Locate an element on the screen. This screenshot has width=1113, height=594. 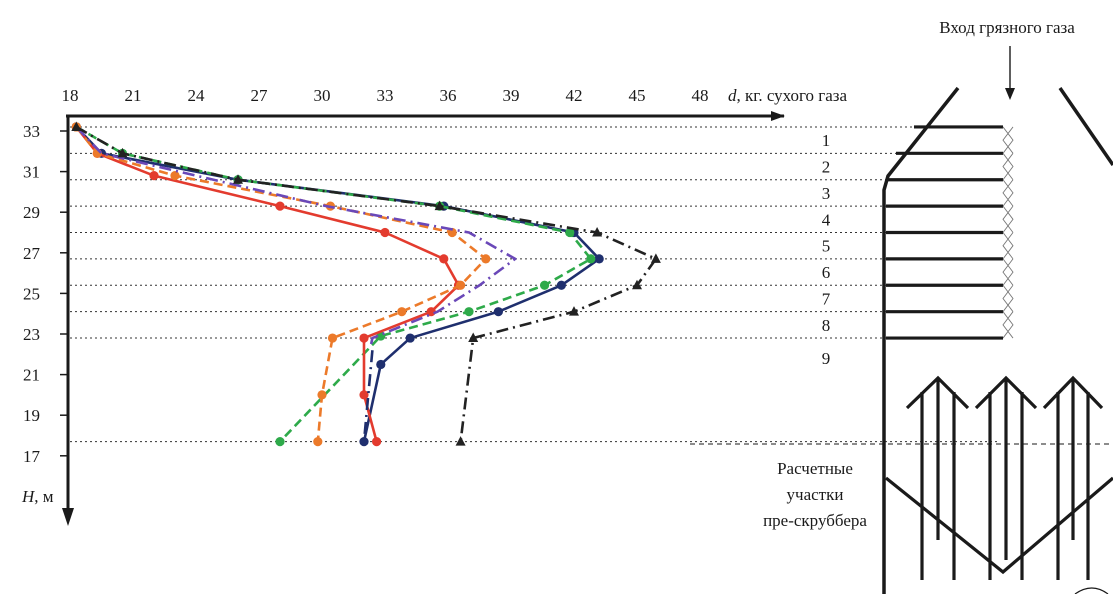
y-tick-25: 25 is located at coordinates (31, 293).